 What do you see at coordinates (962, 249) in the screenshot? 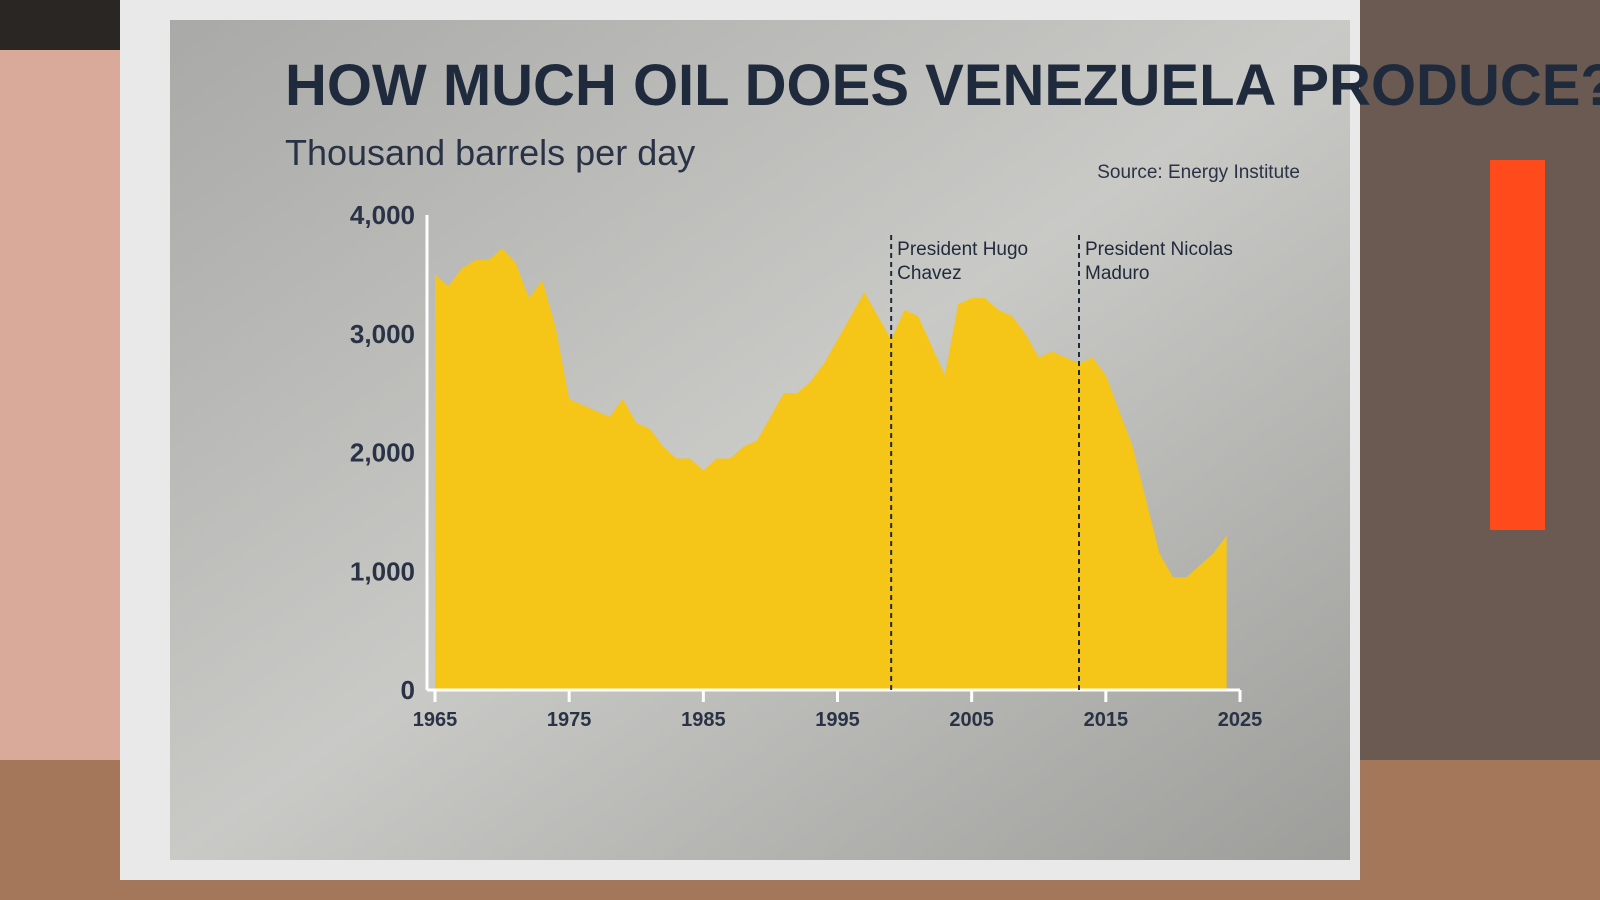
I see `annotation-text: President Hugo` at bounding box center [962, 249].